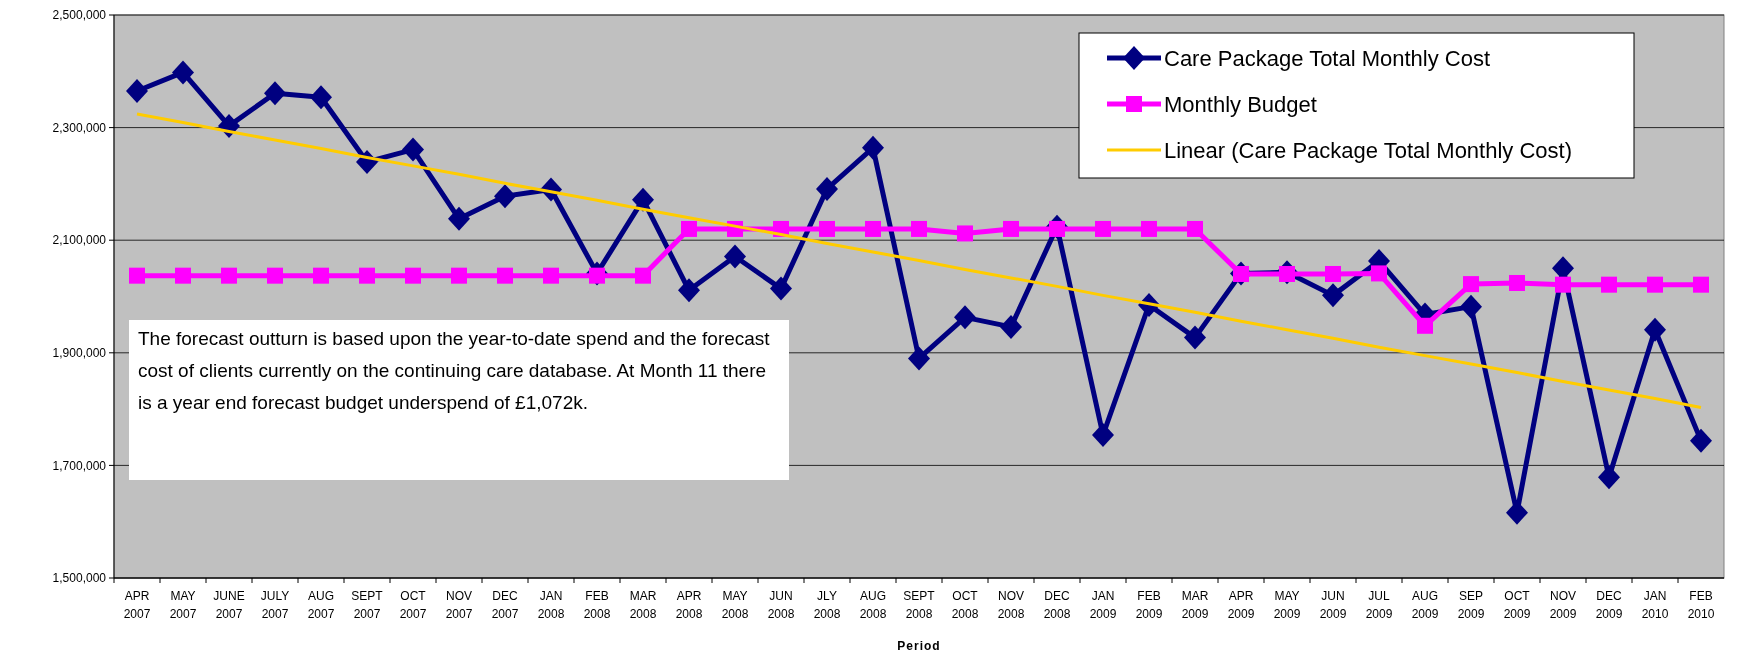 This screenshot has height=670, width=1740. What do you see at coordinates (79, 15) in the screenshot?
I see `y-tick-label: 2,500,000` at bounding box center [79, 15].